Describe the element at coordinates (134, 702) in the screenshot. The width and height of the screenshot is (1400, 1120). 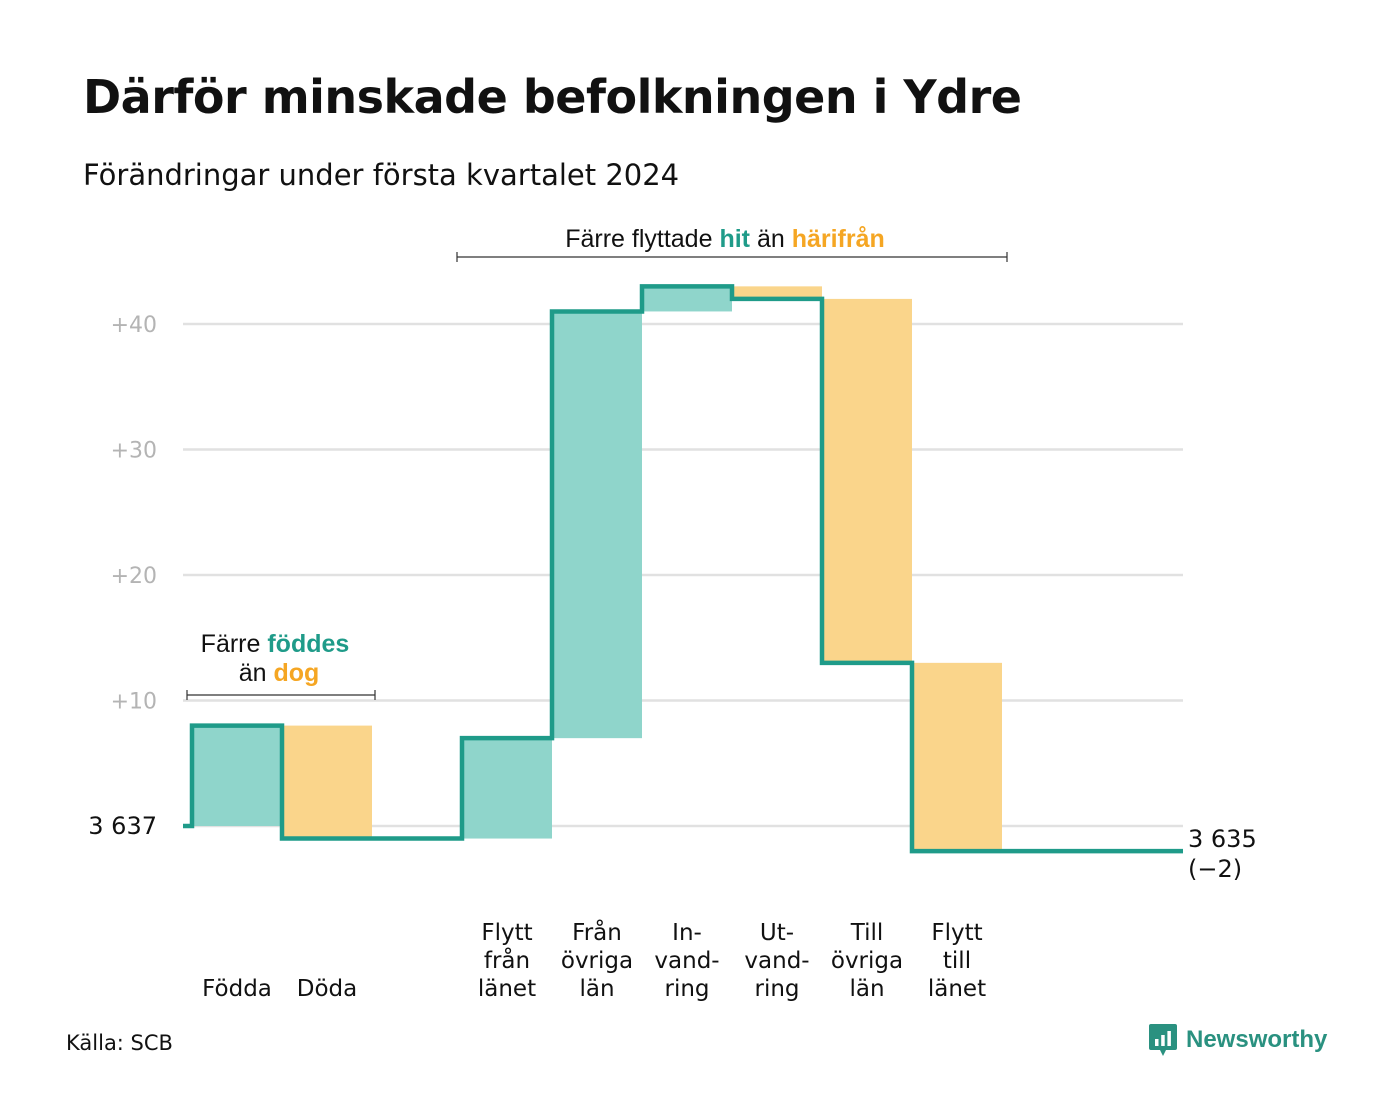
I see `y-tick-label: +10` at that location.